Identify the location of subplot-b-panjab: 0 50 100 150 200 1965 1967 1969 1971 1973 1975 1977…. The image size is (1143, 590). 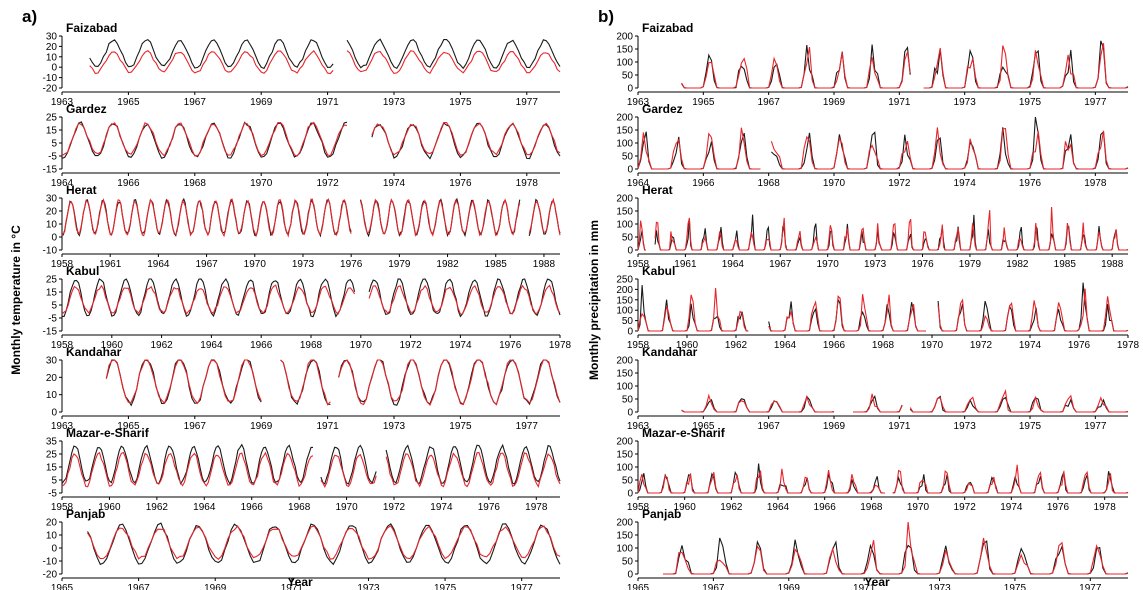
(872, 548).